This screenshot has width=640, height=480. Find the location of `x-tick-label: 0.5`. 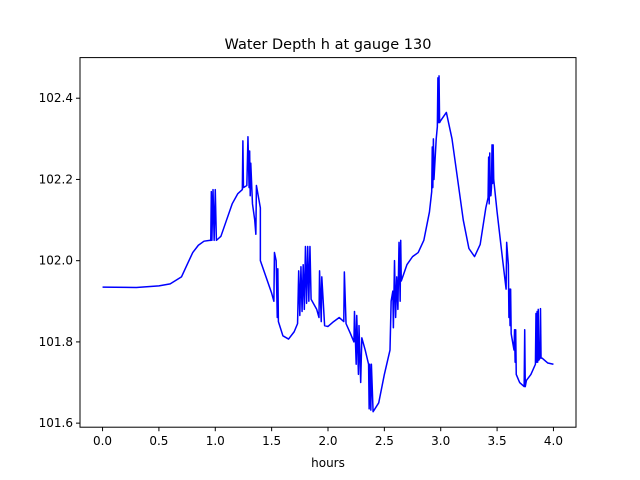

x-tick-label: 0.5 is located at coordinates (158, 441).